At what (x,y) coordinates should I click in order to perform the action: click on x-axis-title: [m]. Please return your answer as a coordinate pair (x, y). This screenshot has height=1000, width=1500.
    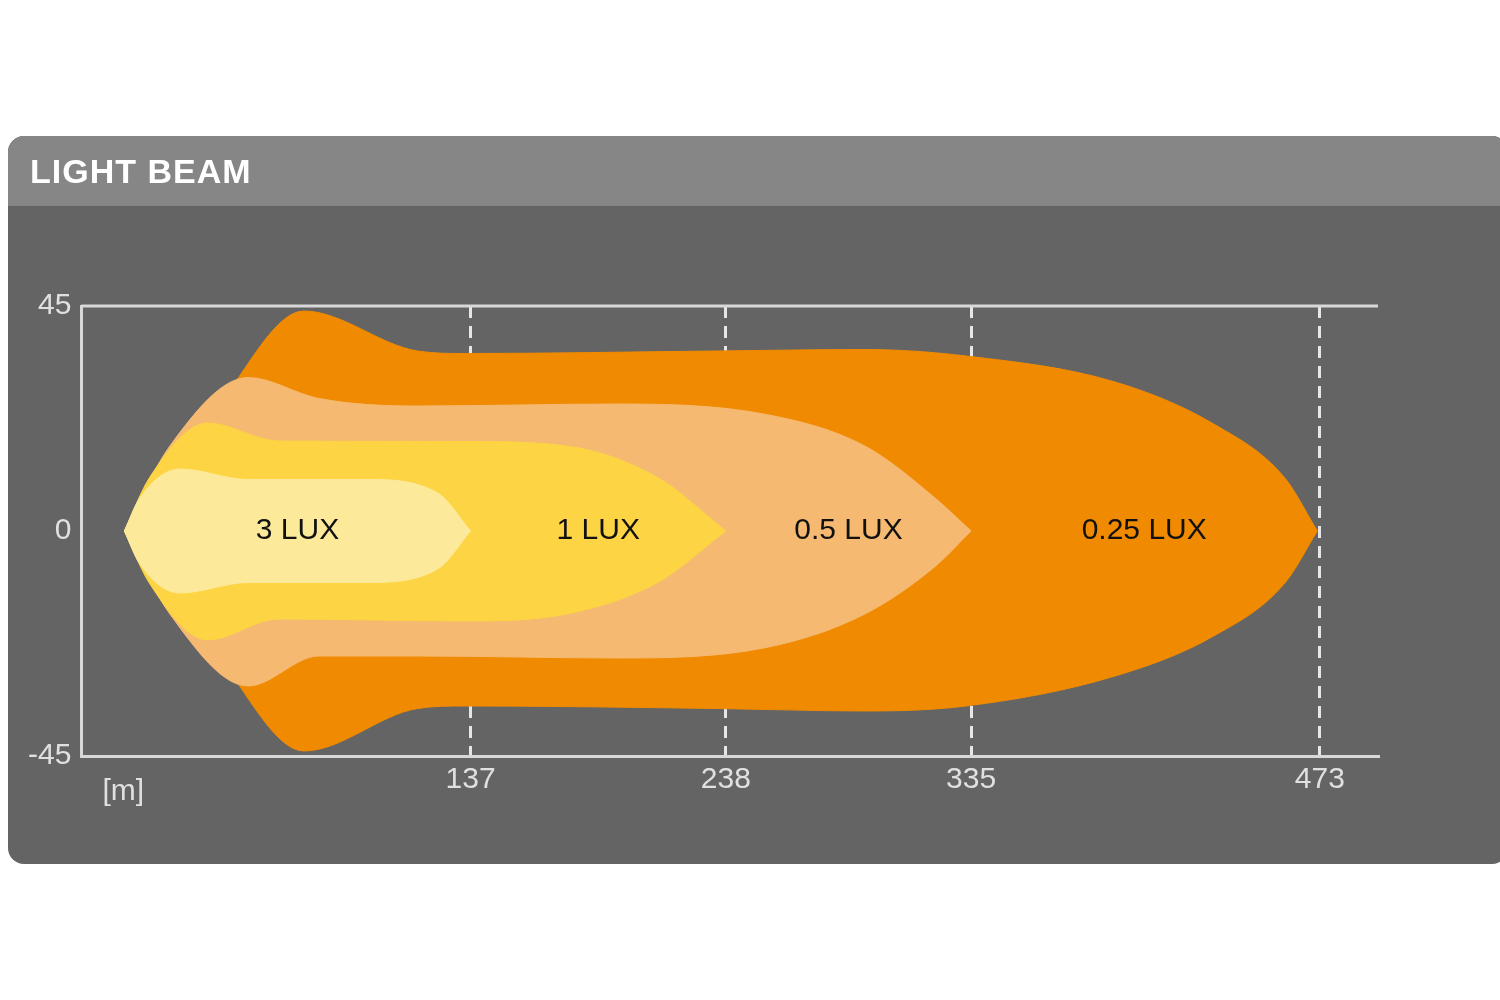
    Looking at the image, I should click on (123, 790).